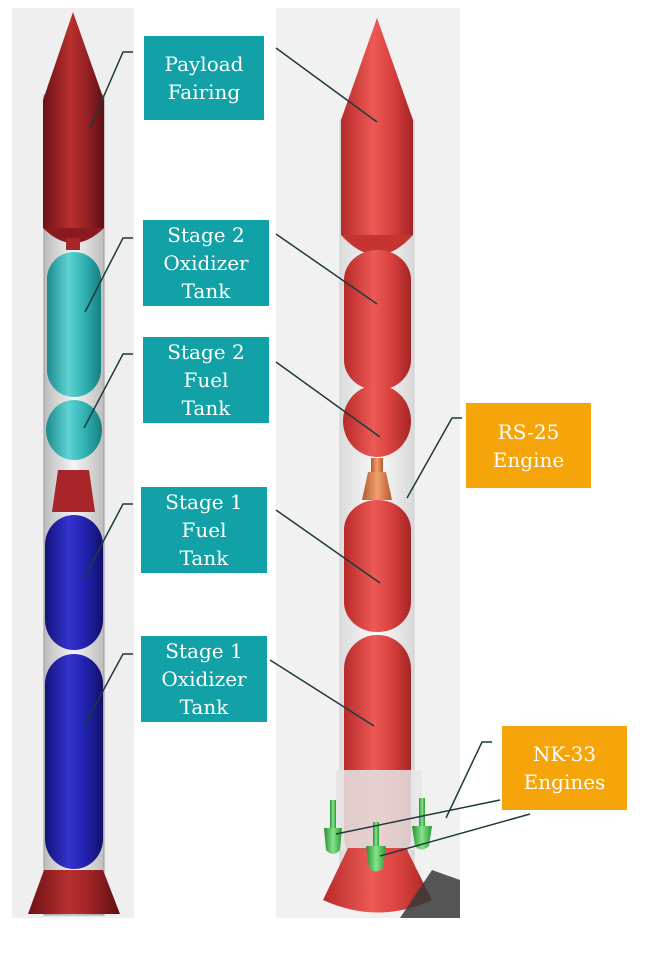  I want to click on right-skirt-shadow, so click(430, 894).